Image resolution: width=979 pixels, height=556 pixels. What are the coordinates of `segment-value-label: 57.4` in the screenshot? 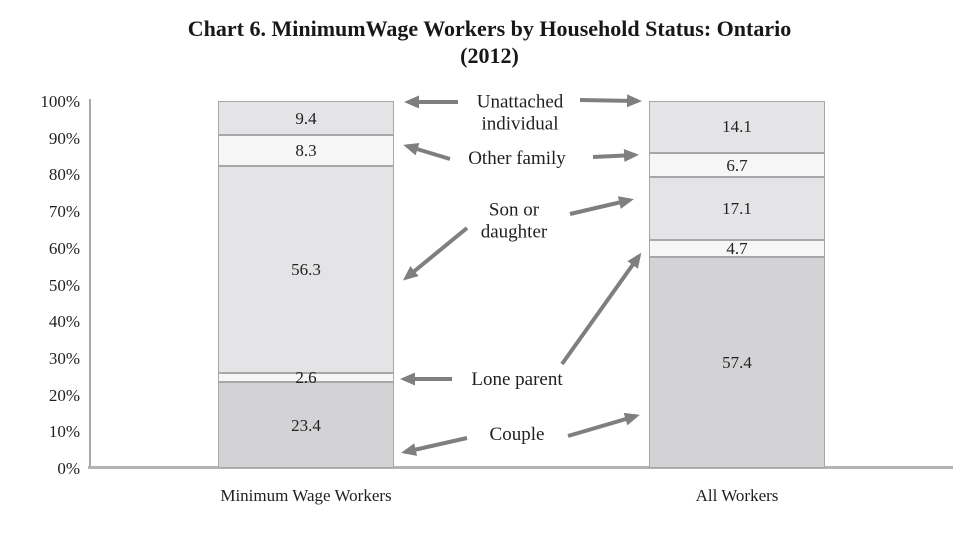 It's located at (737, 363).